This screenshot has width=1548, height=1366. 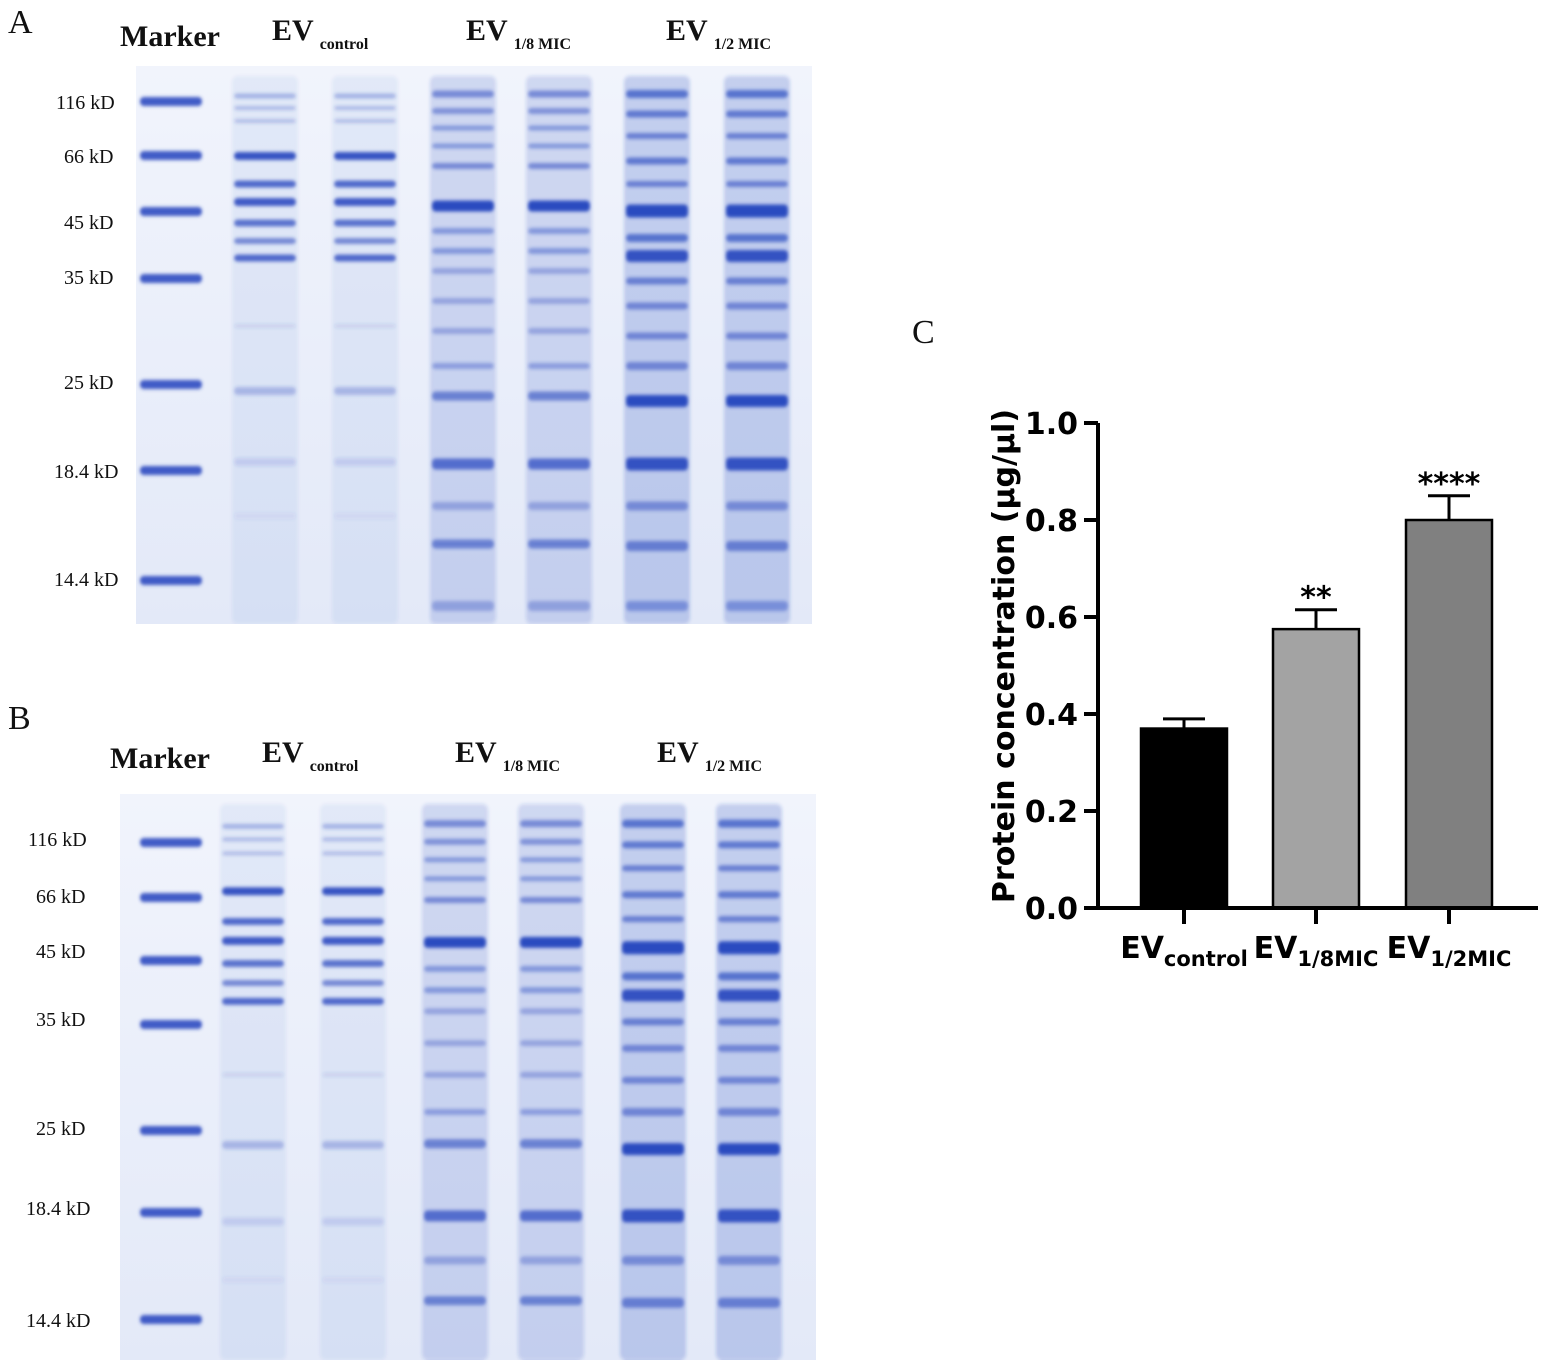 What do you see at coordinates (507, 756) in the screenshot?
I see `panel-b-header-eighth-mic: EV 1/8 MIC` at bounding box center [507, 756].